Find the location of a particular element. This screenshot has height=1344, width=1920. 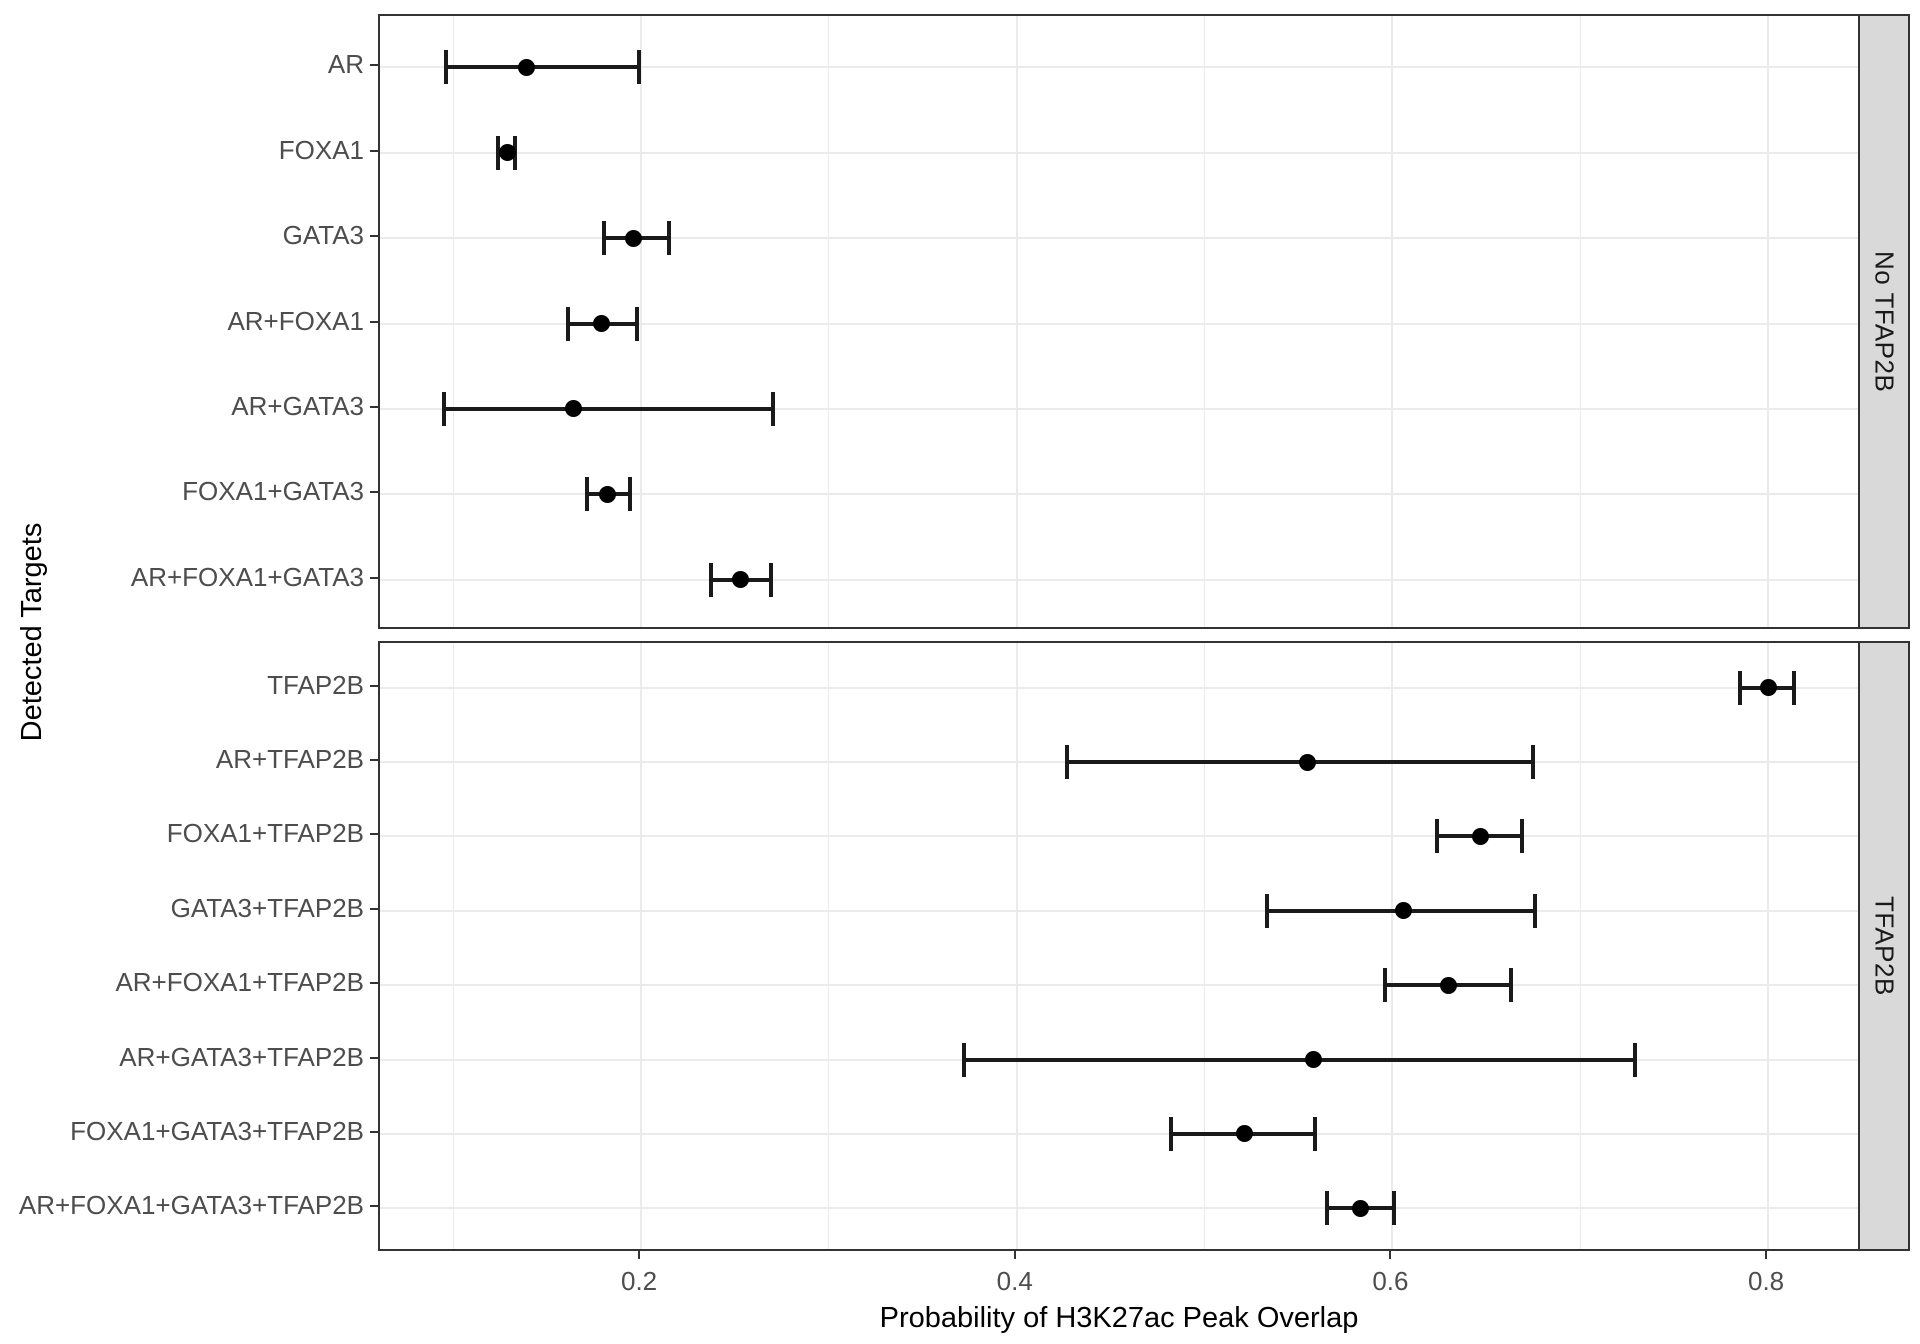

y-axis-label: FOXA1+GATA3 is located at coordinates (273, 491).